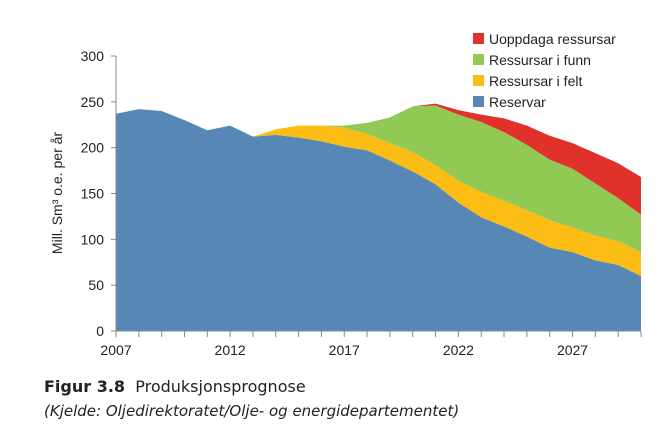 Image resolution: width=664 pixels, height=441 pixels. I want to click on figure-label: Figur 3.8, so click(85, 386).